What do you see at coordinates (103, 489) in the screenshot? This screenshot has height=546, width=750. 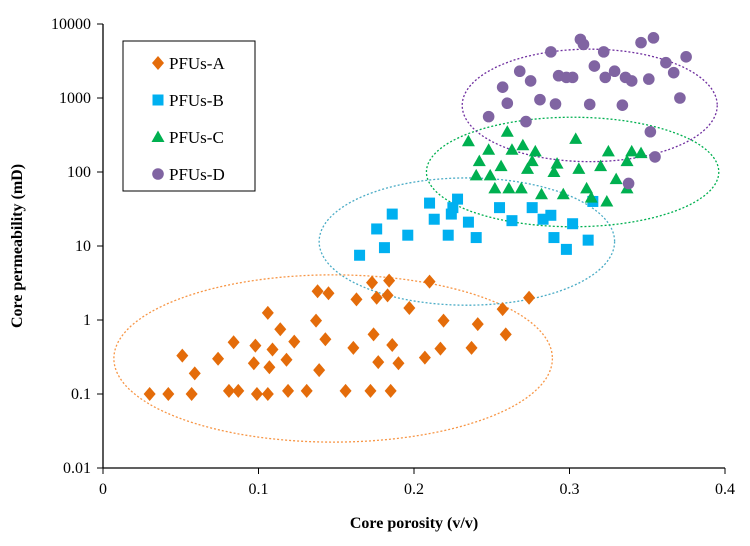 I see `x-tick-label: 0` at bounding box center [103, 489].